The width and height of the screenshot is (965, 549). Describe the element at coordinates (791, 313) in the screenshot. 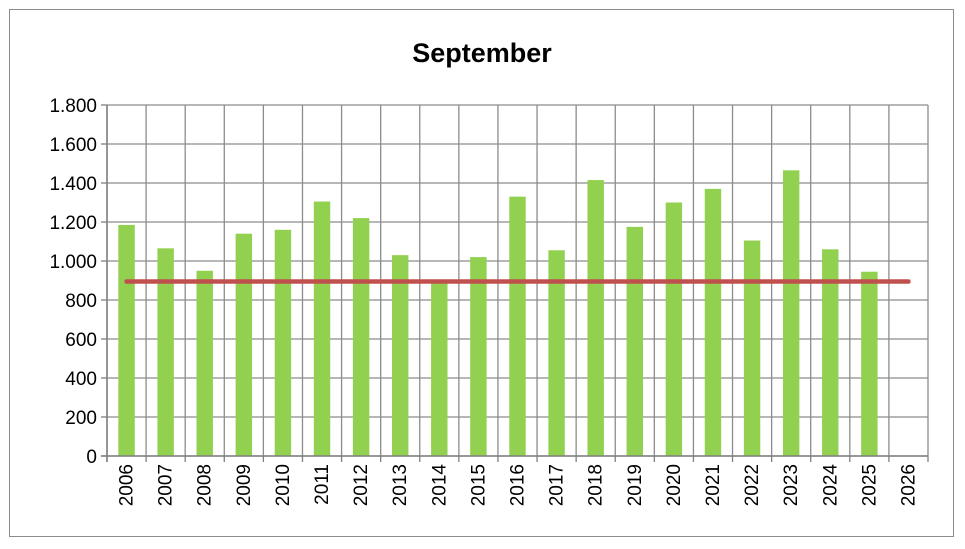

I see `bar-2023` at that location.